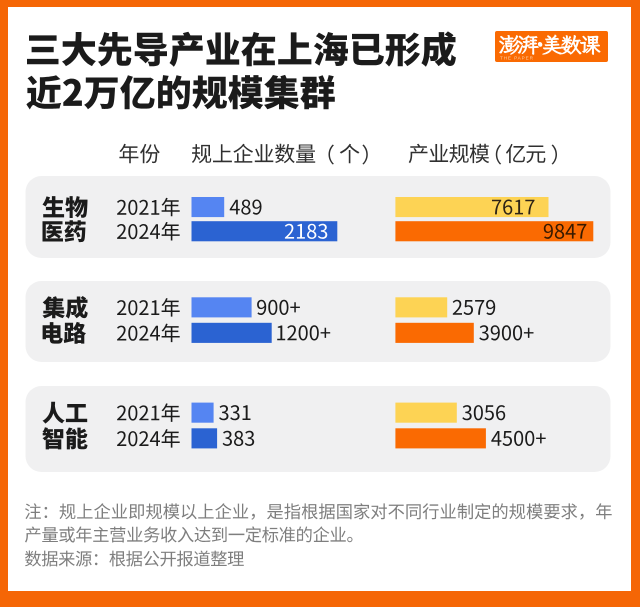 Image resolution: width=640 pixels, height=612 pixels. What do you see at coordinates (517, 57) in the screenshot?
I see `svg-text: THE PAPER` at bounding box center [517, 57].